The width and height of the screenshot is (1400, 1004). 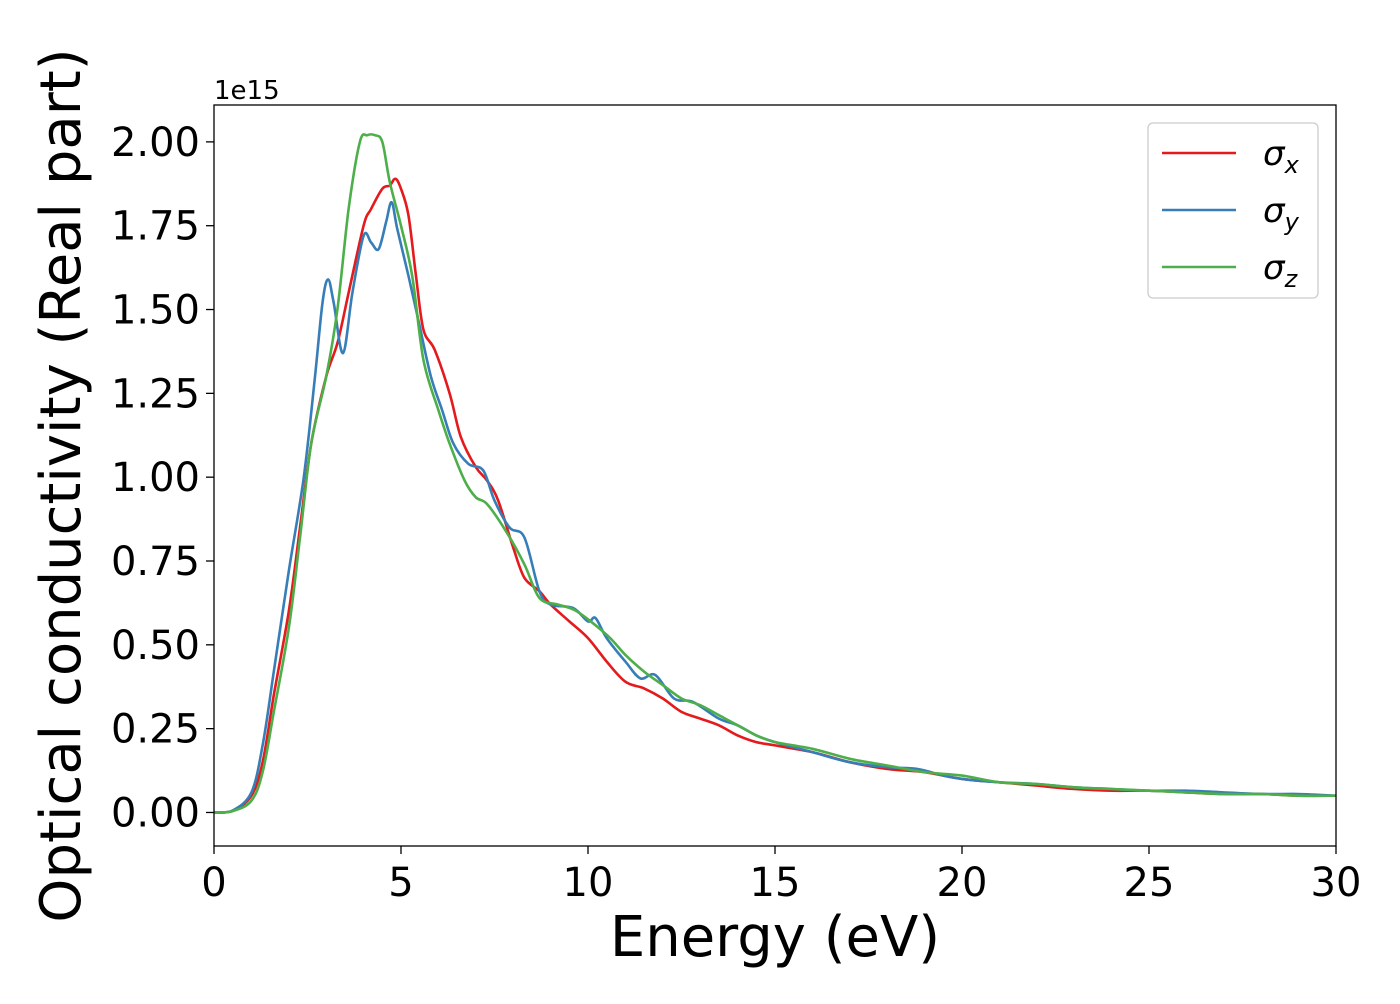 What do you see at coordinates (155, 730) in the screenshot?
I see `y-tick-label: 0.25` at bounding box center [155, 730].